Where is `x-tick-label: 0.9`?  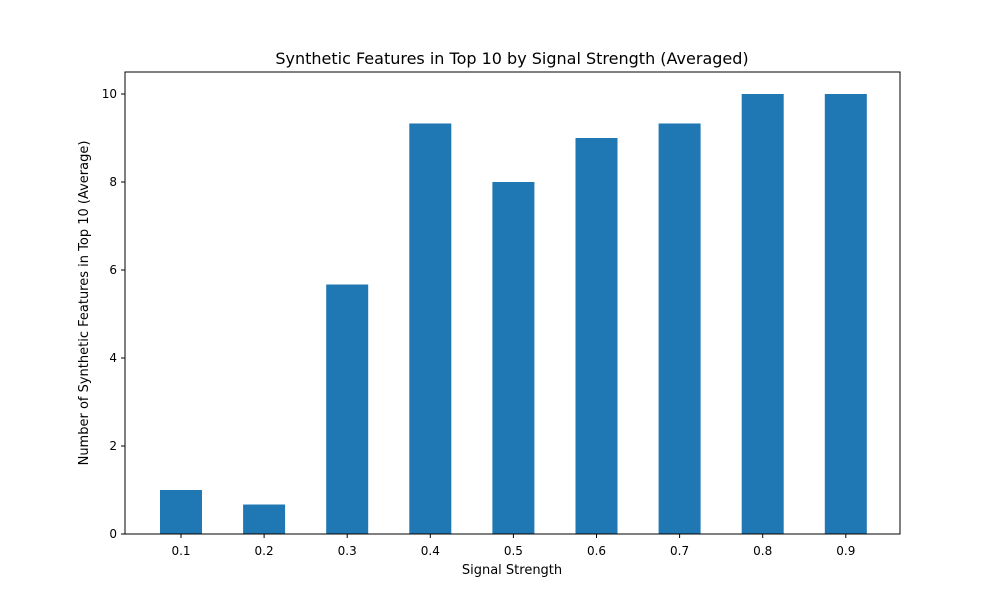 x-tick-label: 0.9 is located at coordinates (845, 551).